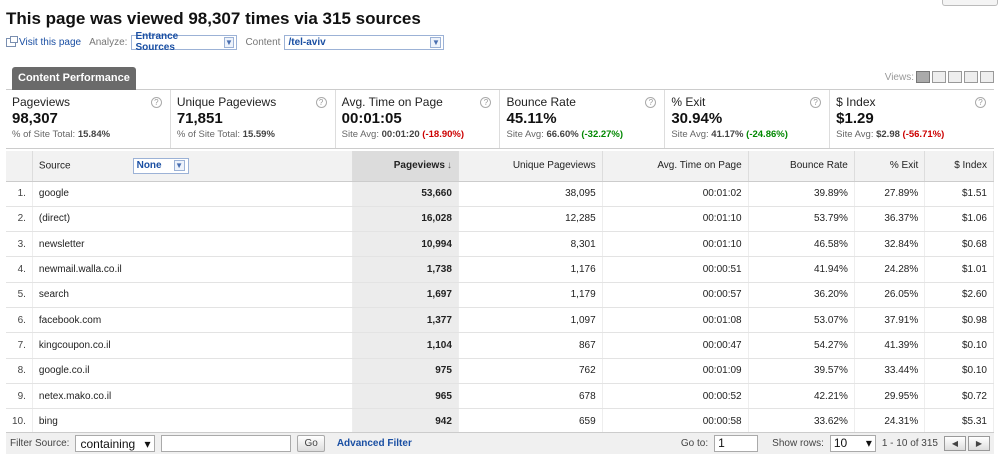  I want to click on scorecard-title: % Exit, so click(688, 102).